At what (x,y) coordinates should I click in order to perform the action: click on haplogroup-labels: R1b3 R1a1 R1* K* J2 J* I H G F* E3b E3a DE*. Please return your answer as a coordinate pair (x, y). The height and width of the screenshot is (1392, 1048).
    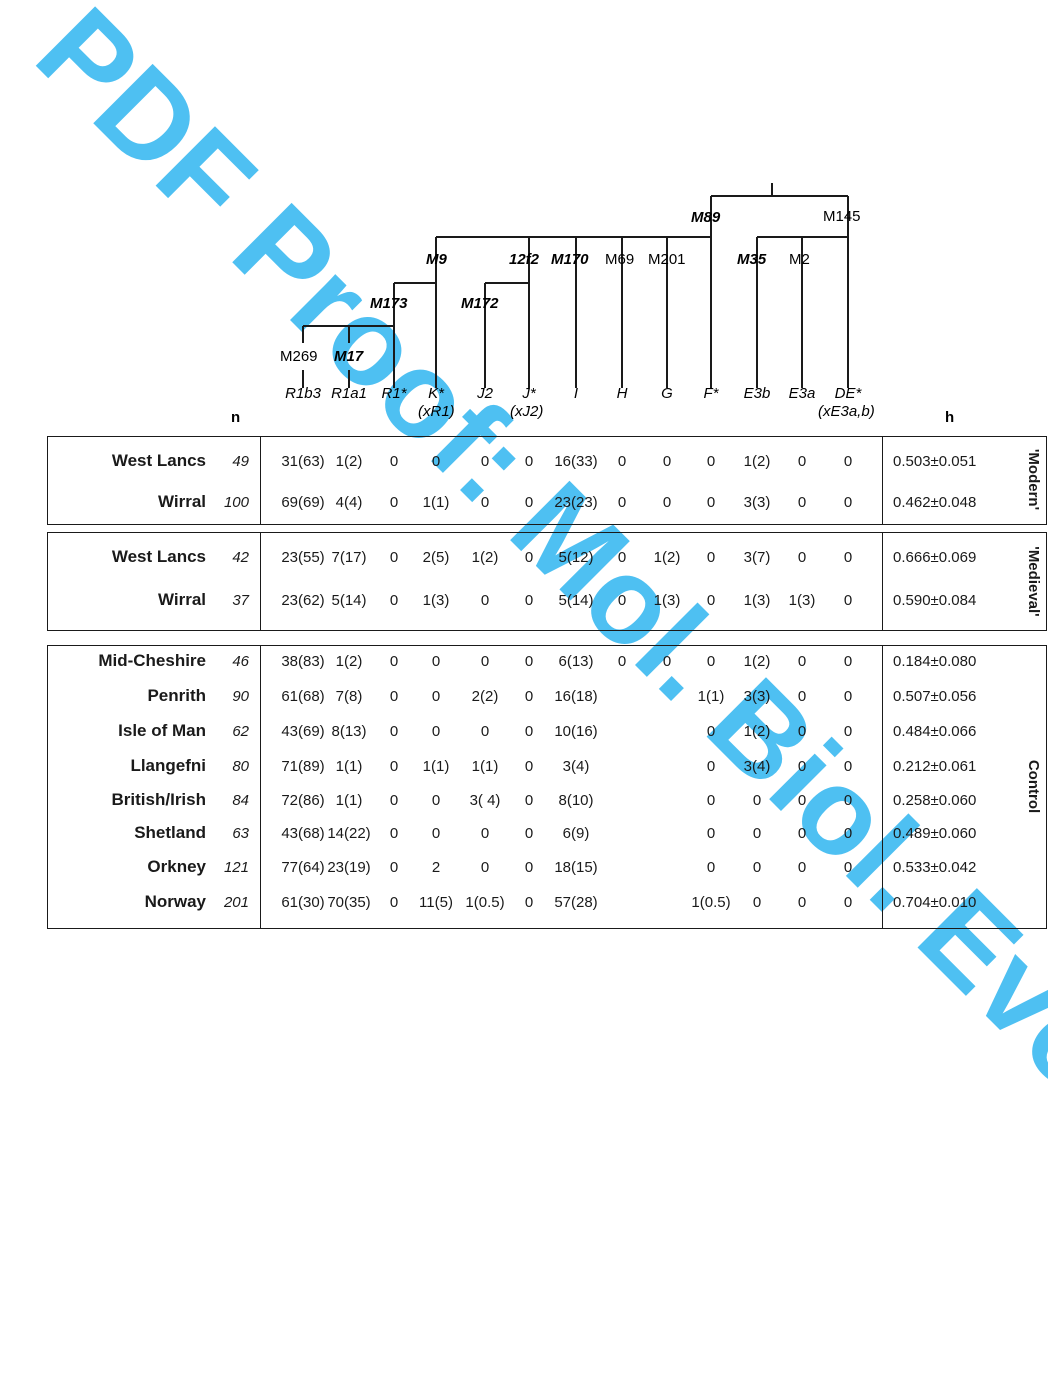
    Looking at the image, I should click on (573, 393).